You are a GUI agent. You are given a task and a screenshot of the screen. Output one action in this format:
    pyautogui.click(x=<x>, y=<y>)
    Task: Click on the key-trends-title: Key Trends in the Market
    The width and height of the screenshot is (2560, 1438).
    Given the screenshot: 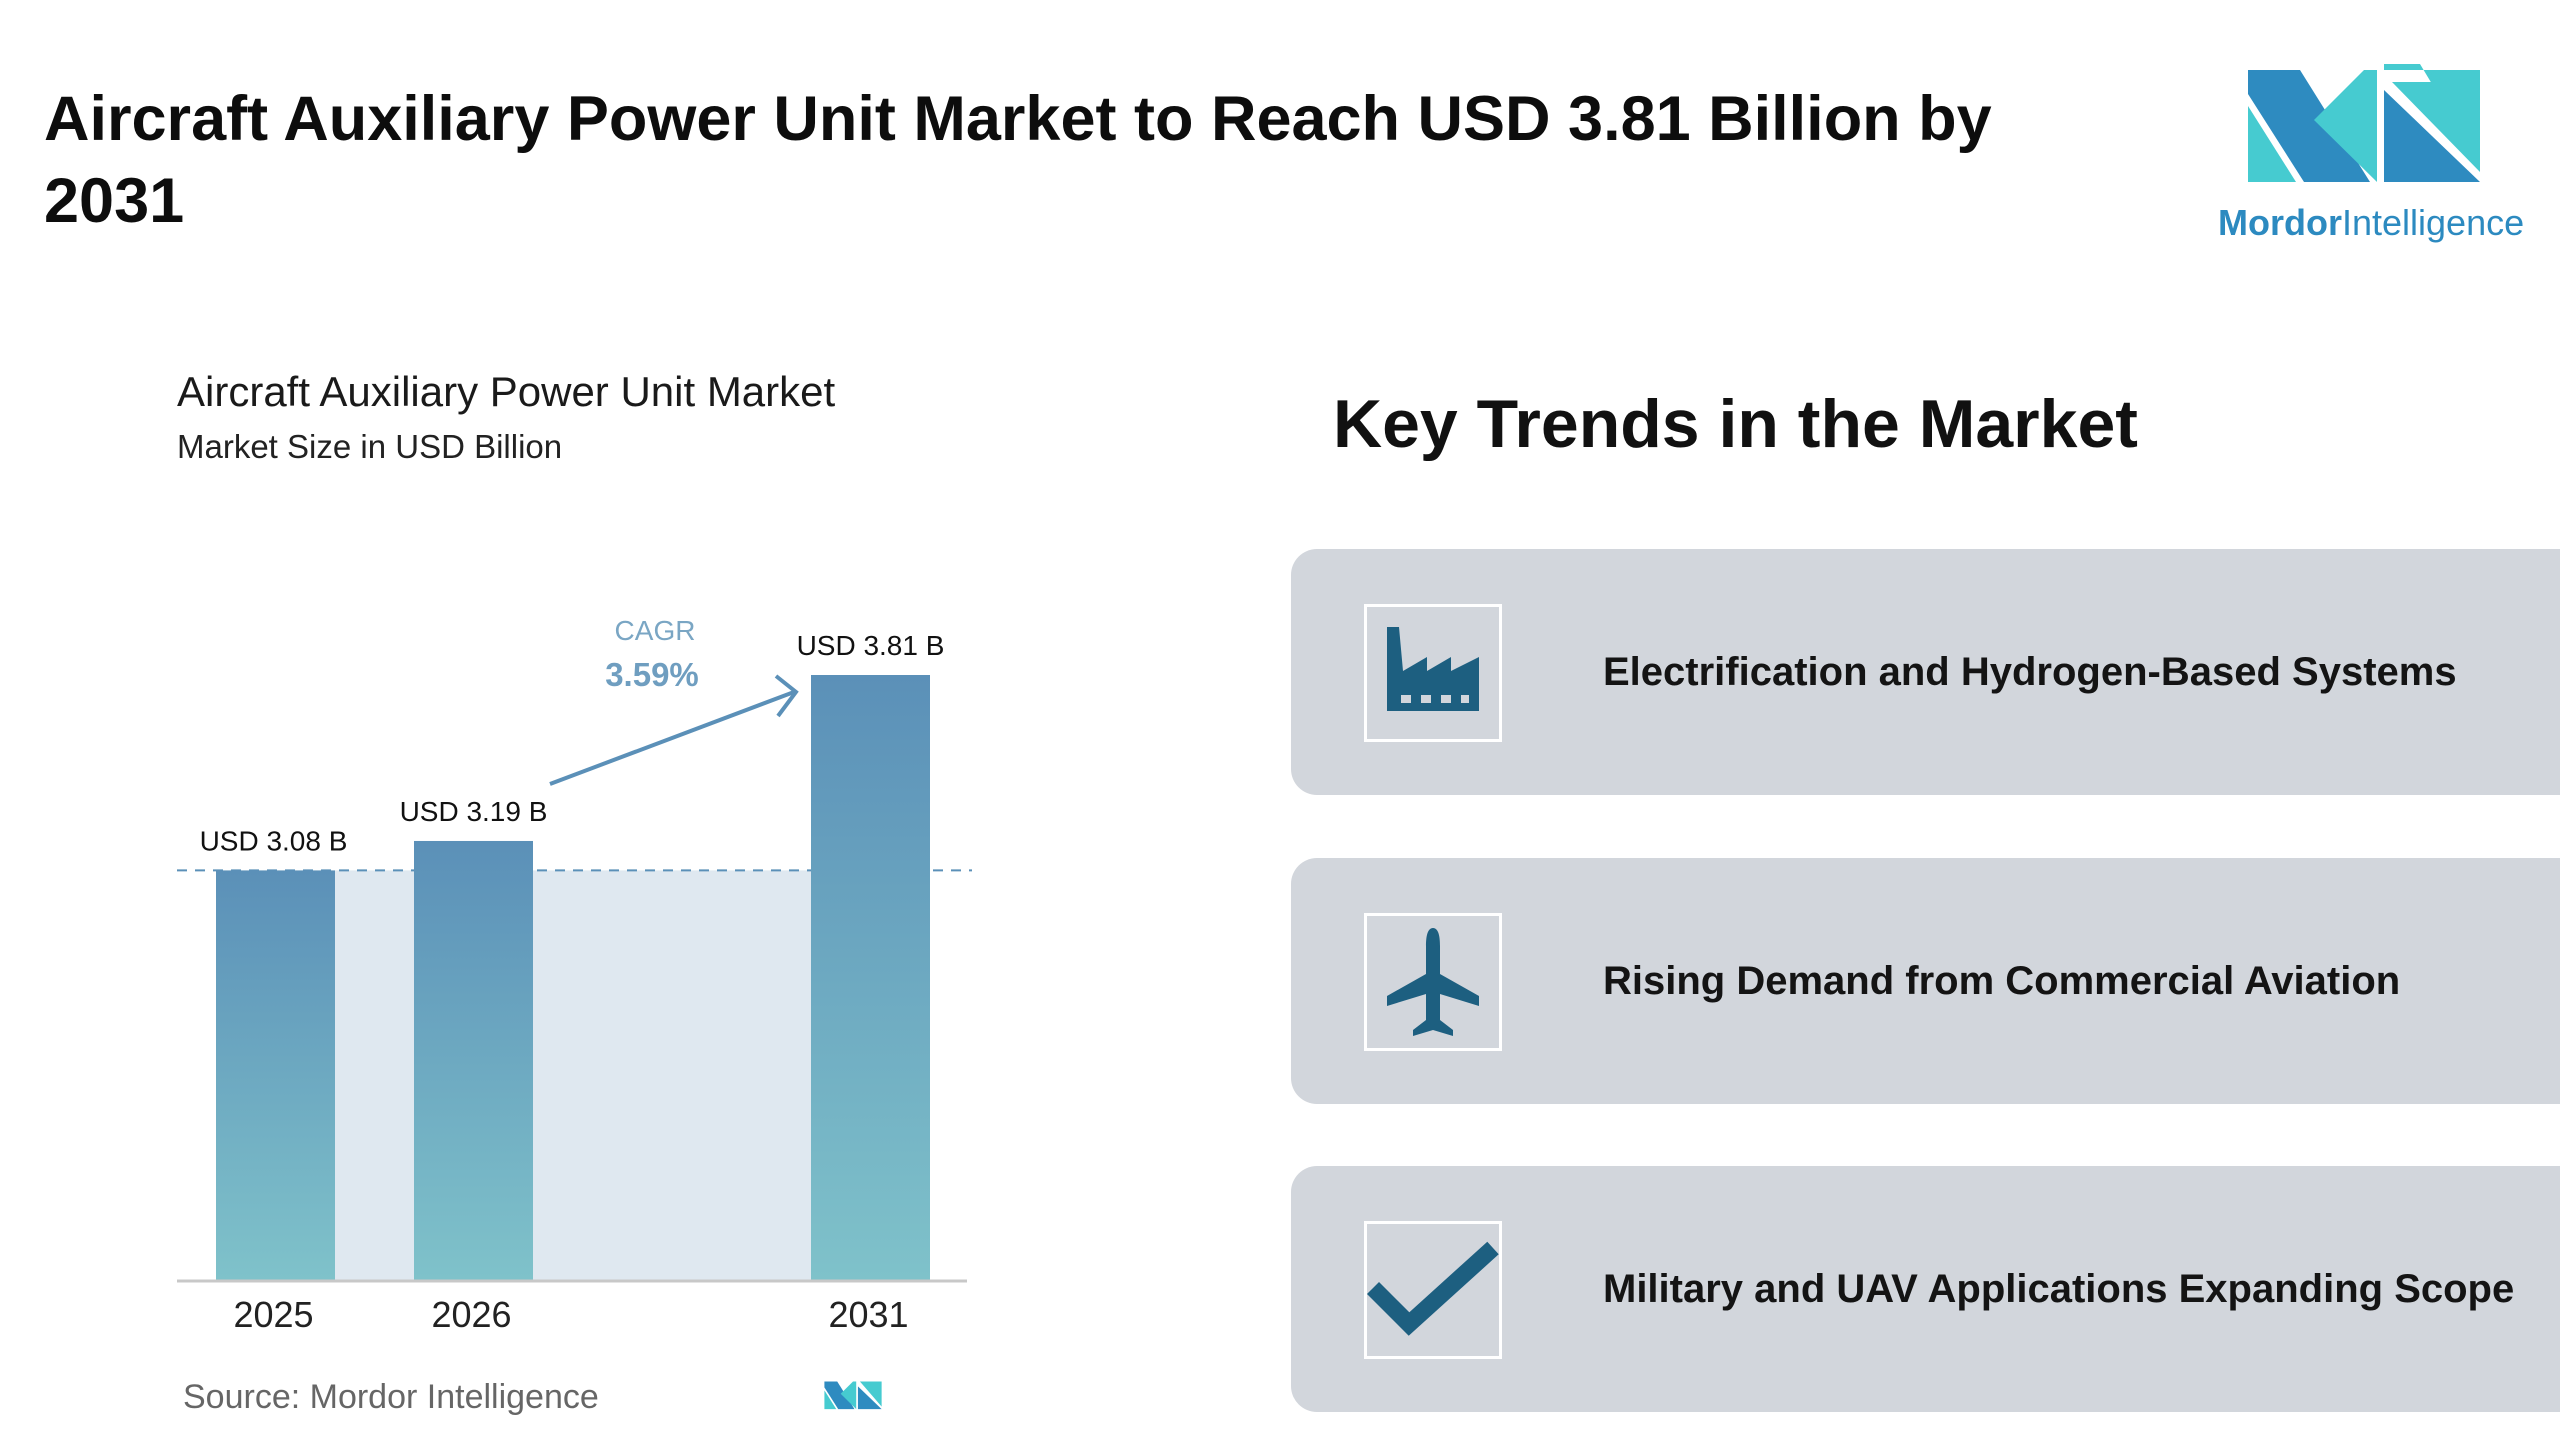 What is the action you would take?
    pyautogui.click(x=1735, y=424)
    